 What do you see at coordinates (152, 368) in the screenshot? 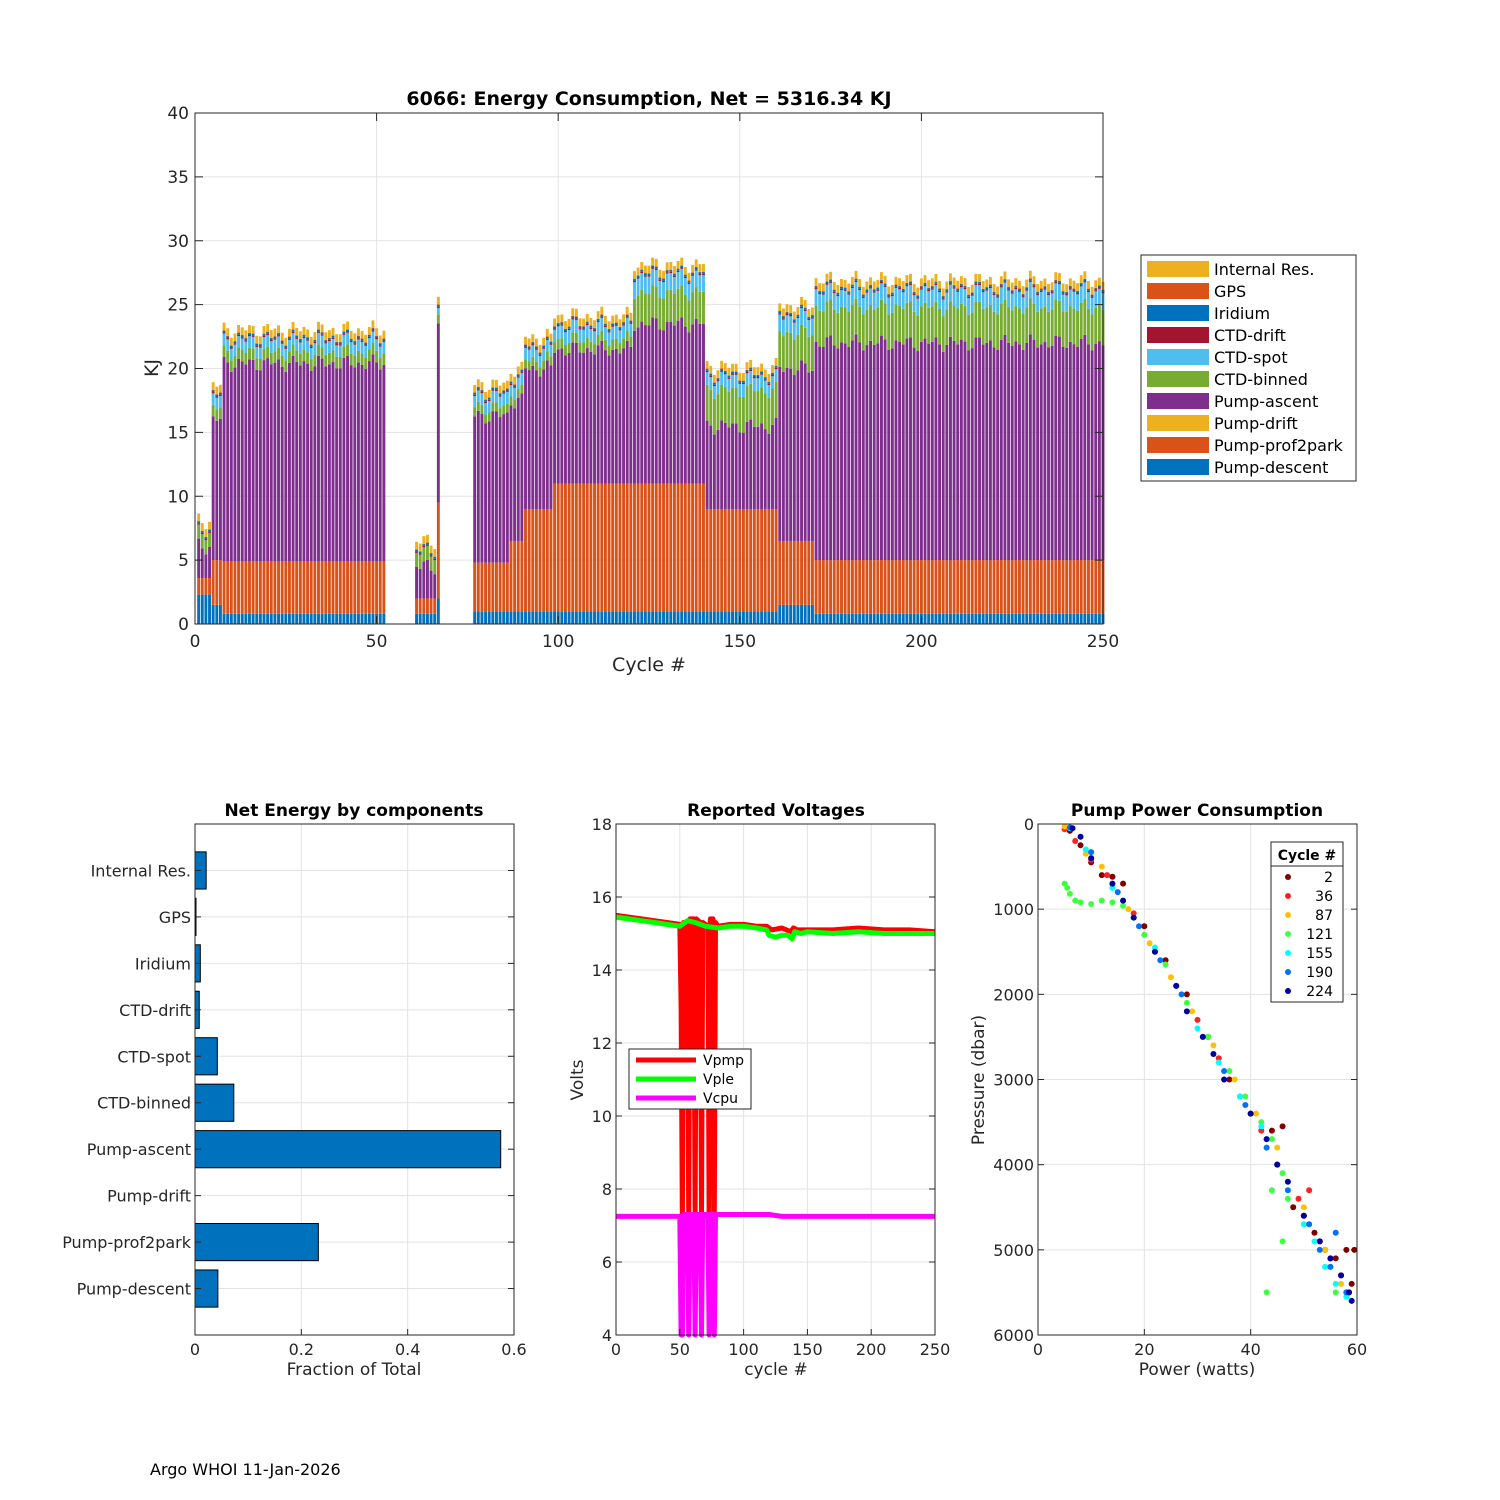
I see `y-axis-label: KJ` at bounding box center [152, 368].